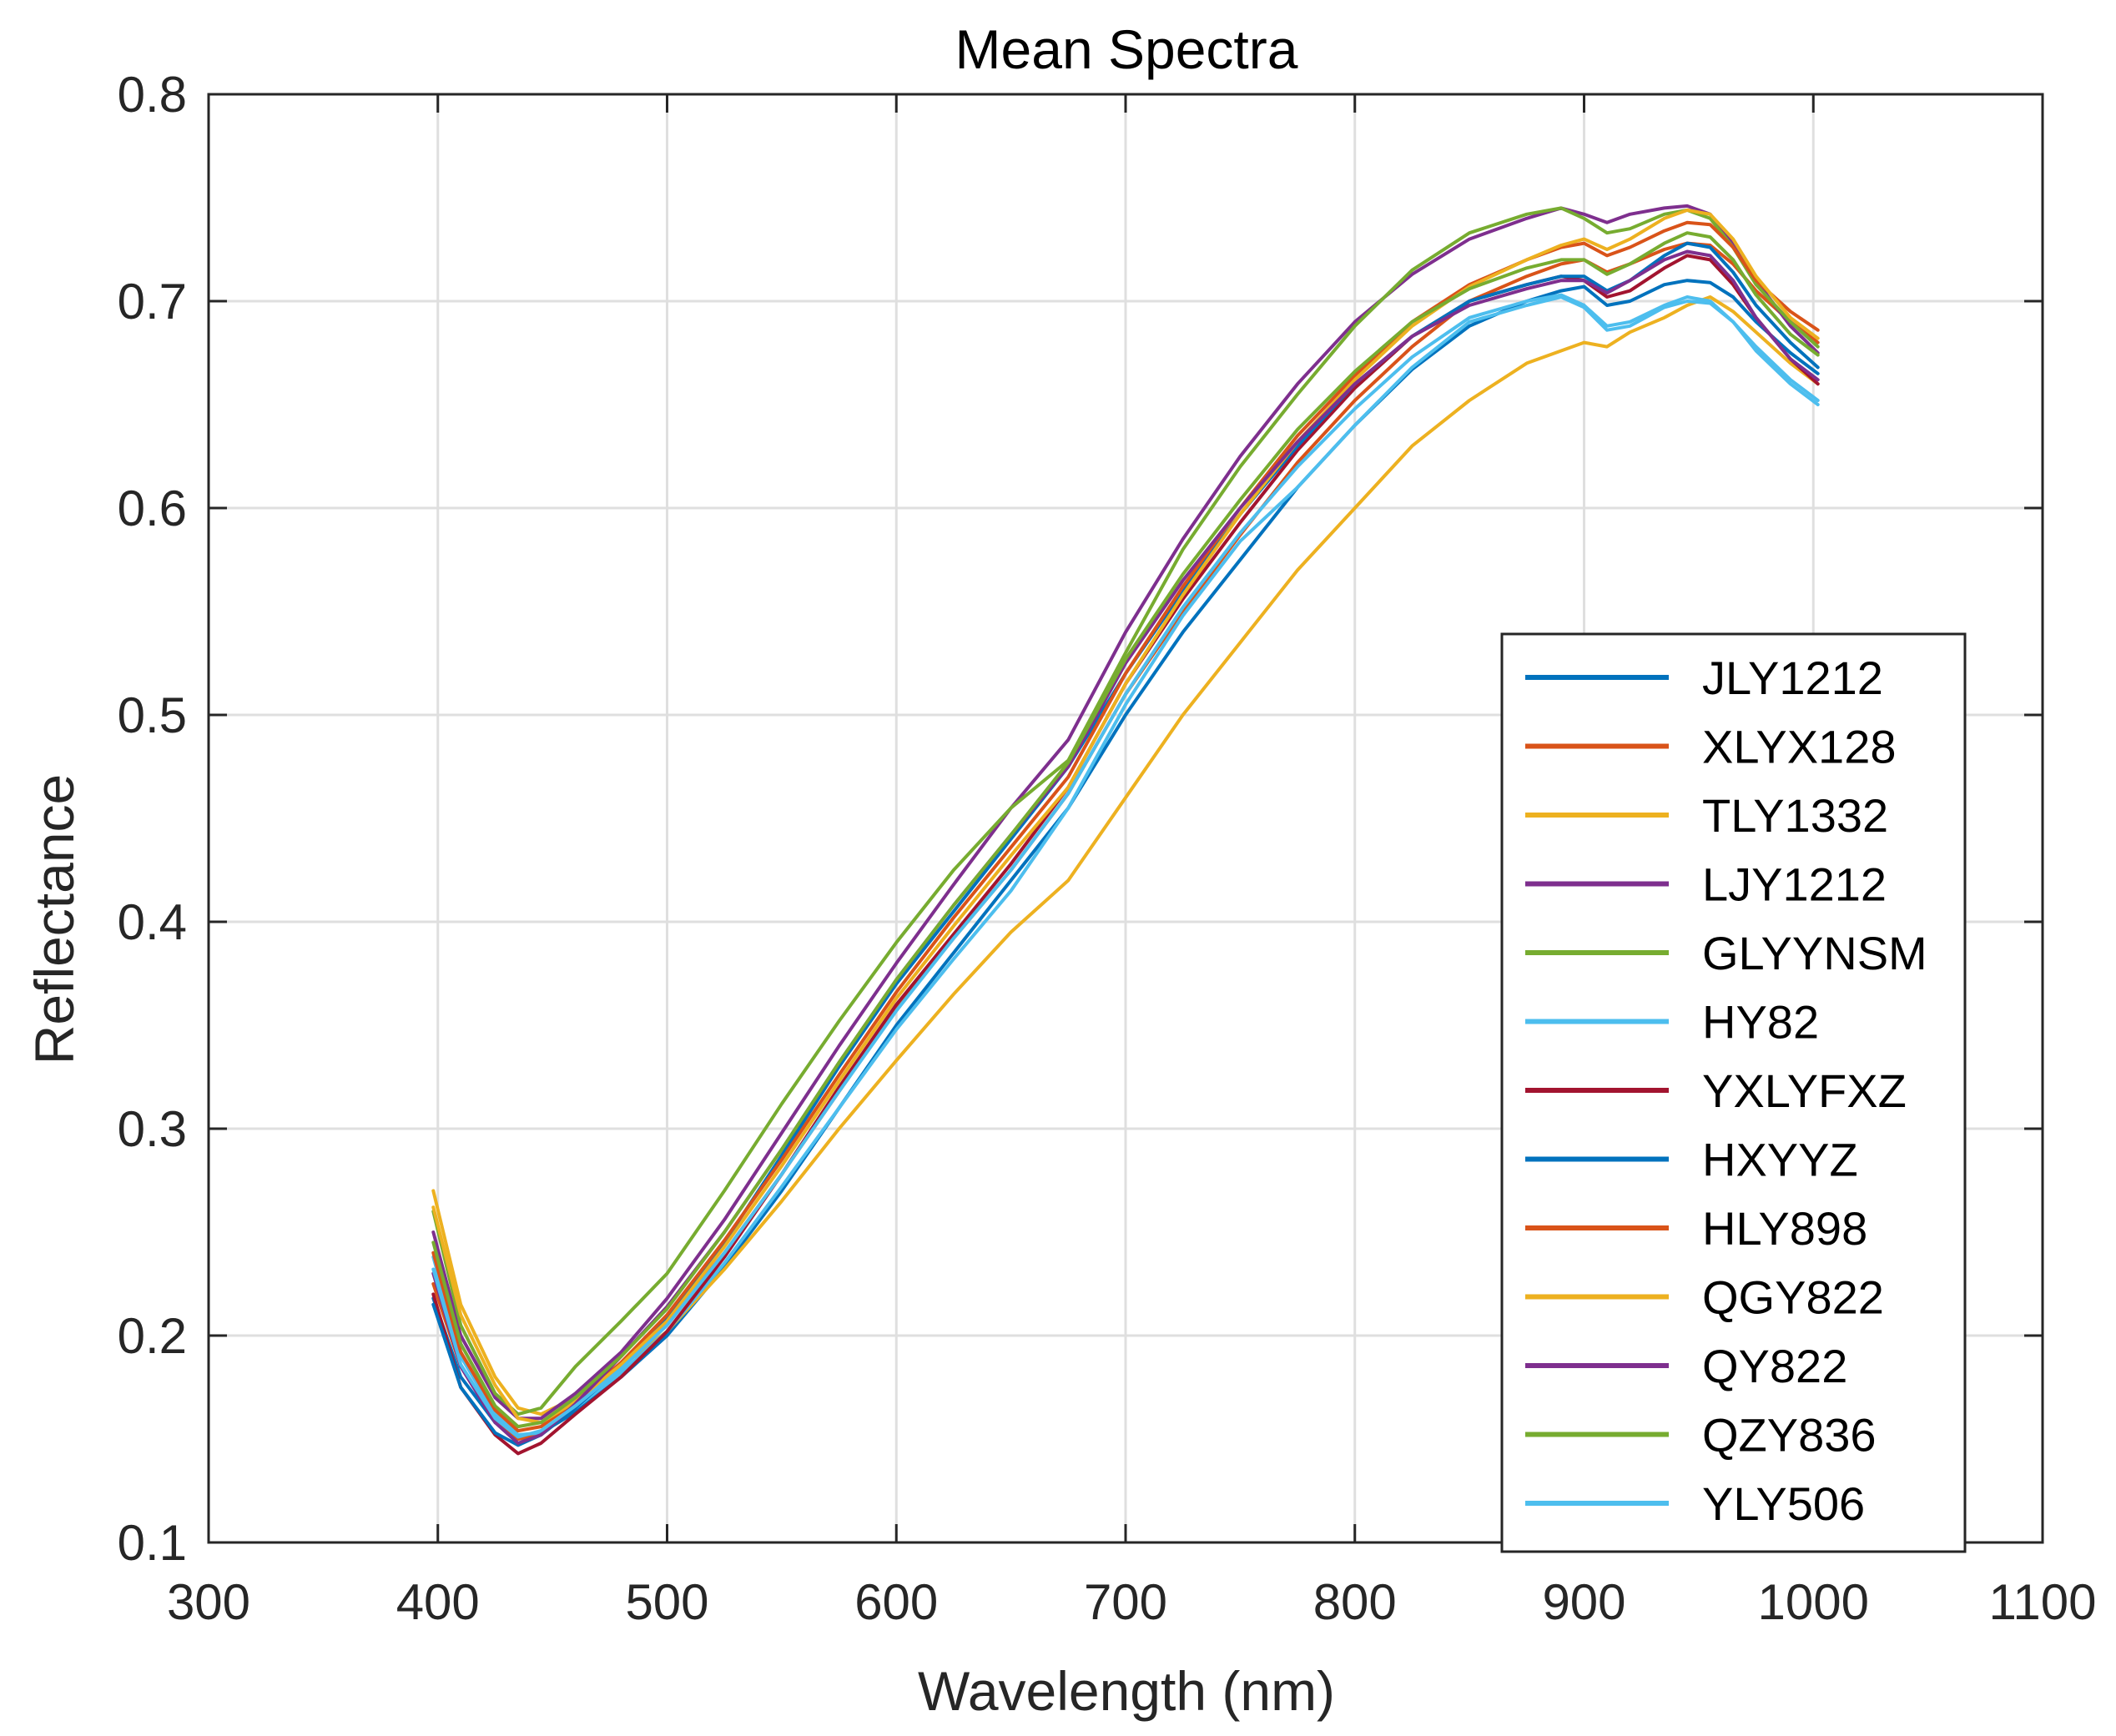 This screenshot has width=2116, height=1736. What do you see at coordinates (1793, 1297) in the screenshot?
I see `legend-label: QGY822` at bounding box center [1793, 1297].